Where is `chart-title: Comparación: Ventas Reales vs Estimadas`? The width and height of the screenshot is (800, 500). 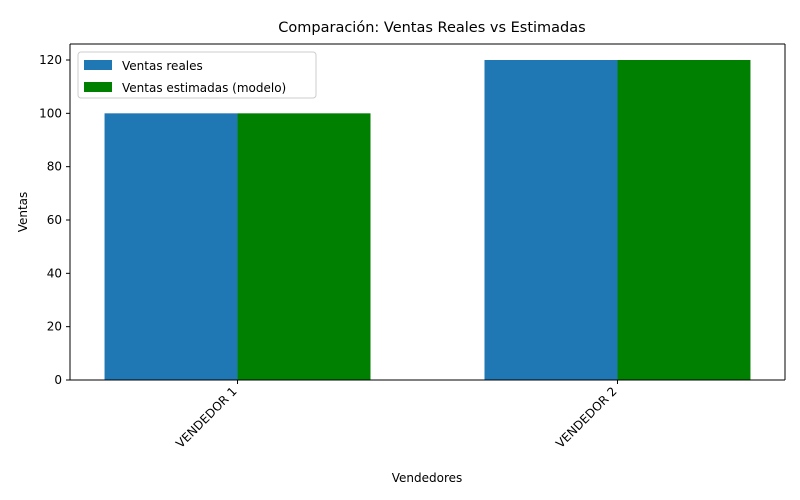 chart-title: Comparación: Ventas Reales vs Estimadas is located at coordinates (431, 28).